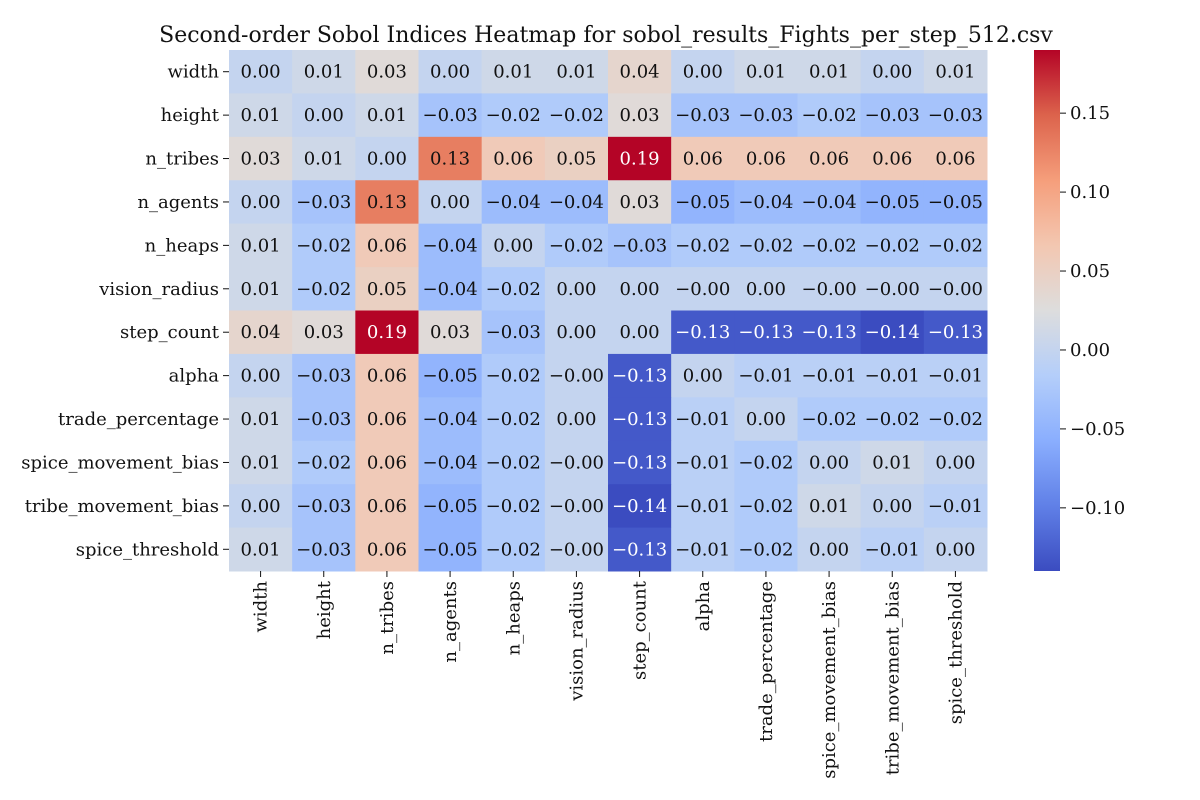 This screenshot has height=800, width=1200. Describe the element at coordinates (576, 641) in the screenshot. I see `column-tick-label: vision_radius` at that location.